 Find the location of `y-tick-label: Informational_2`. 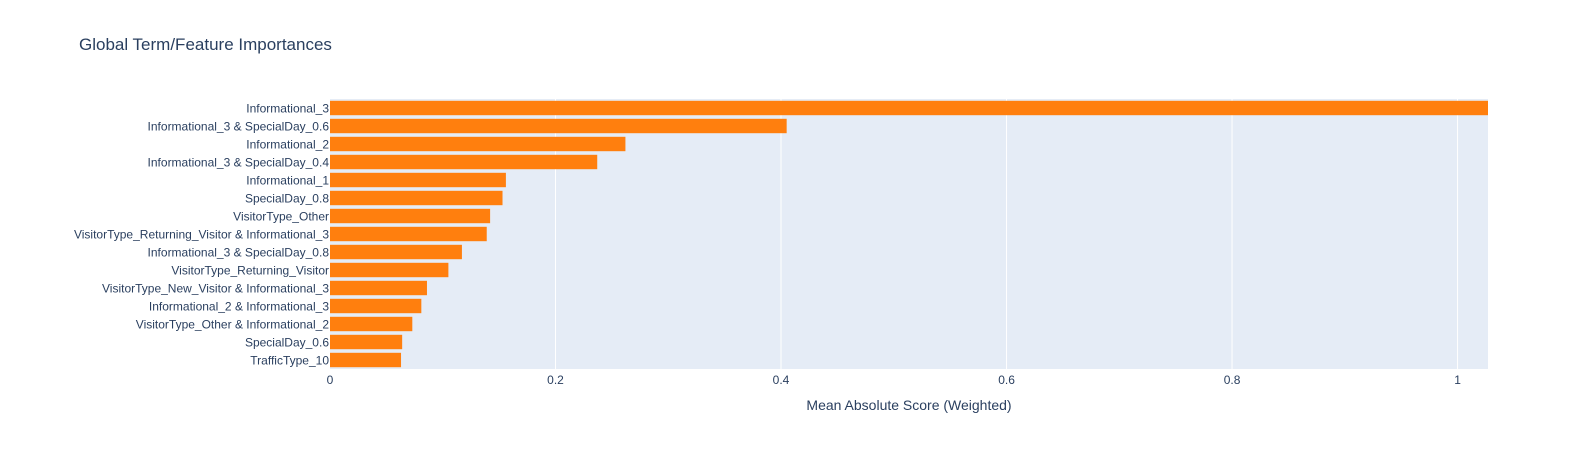

y-tick-label: Informational_2 is located at coordinates (287, 144).